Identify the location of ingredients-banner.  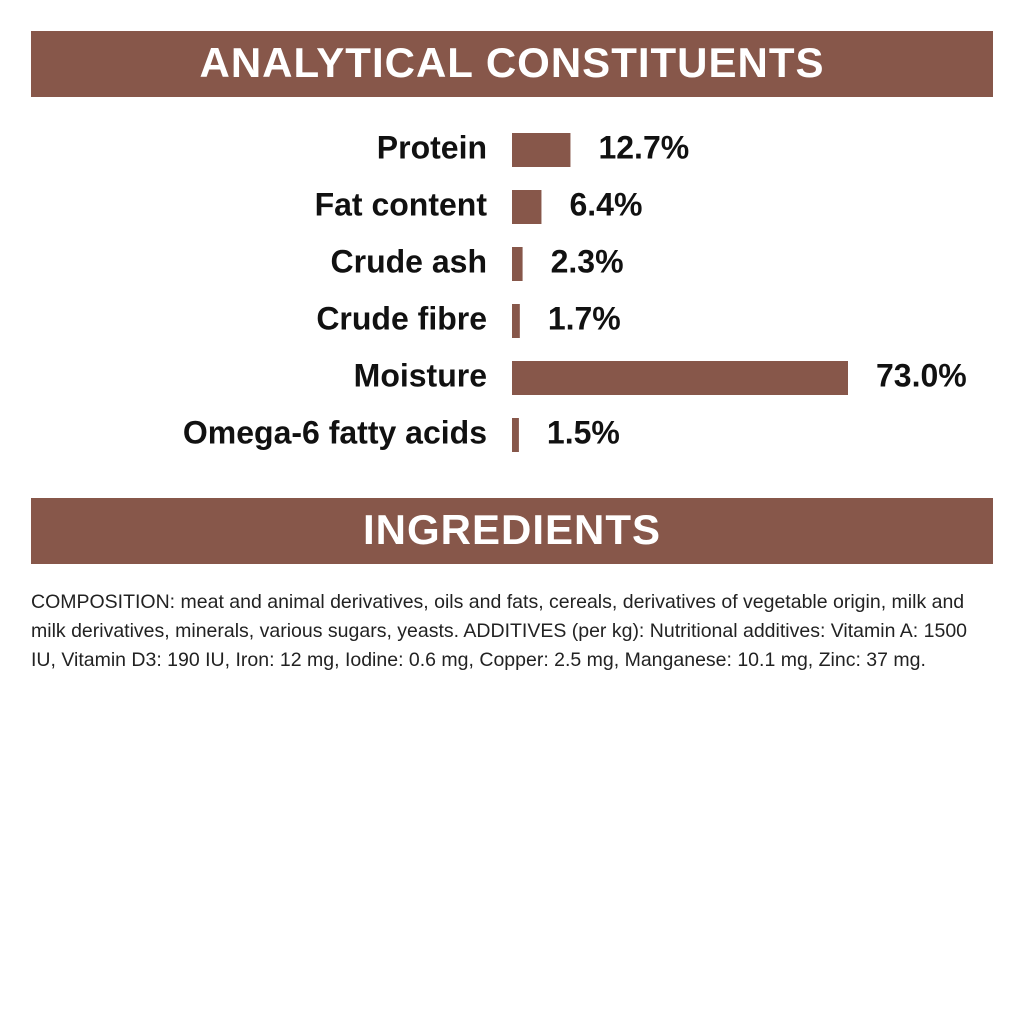
(512, 531).